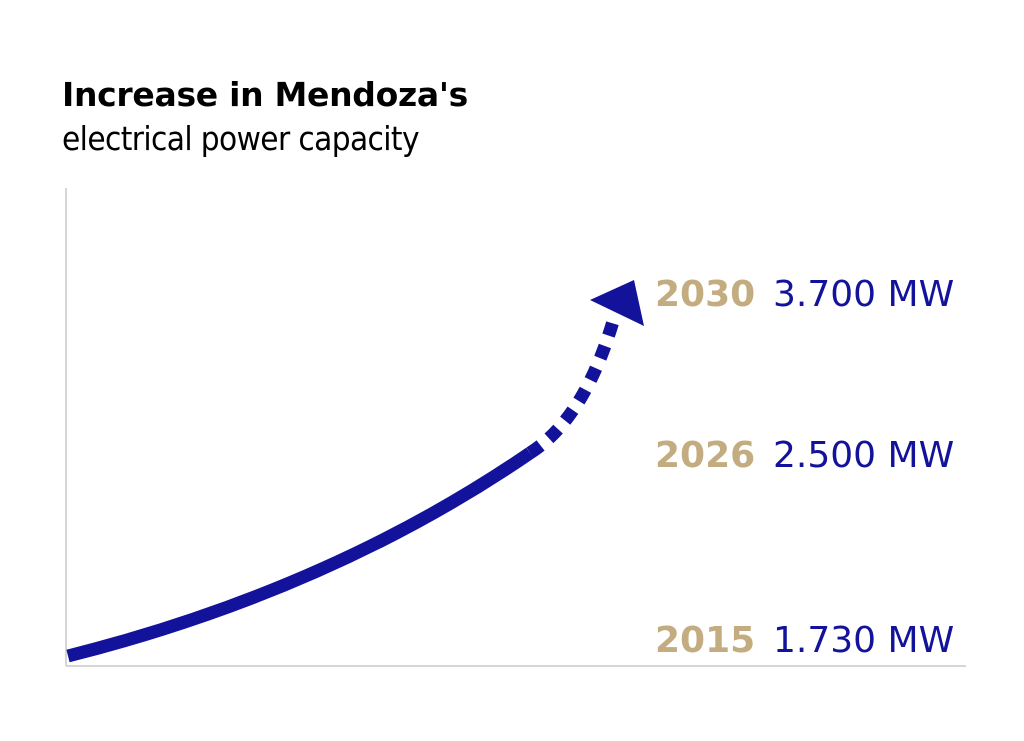  What do you see at coordinates (241, 138) in the screenshot?
I see `chart-subtitle: electrical power capacity` at bounding box center [241, 138].